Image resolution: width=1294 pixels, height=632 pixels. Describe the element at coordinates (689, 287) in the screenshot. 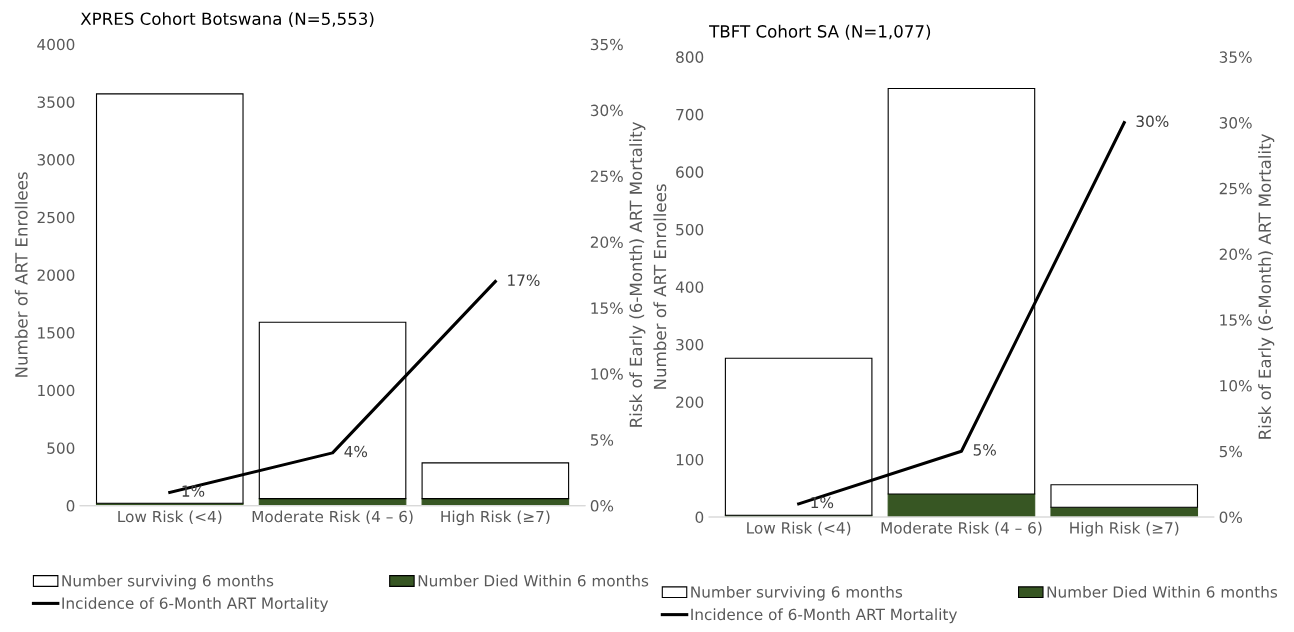

I see `y-tick-label: 400` at that location.